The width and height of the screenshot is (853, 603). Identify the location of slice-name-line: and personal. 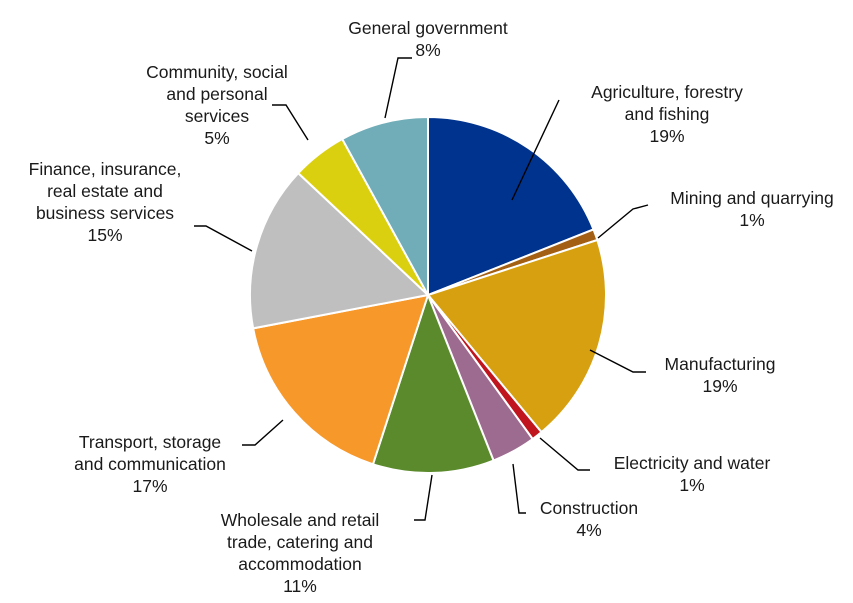
(216, 94).